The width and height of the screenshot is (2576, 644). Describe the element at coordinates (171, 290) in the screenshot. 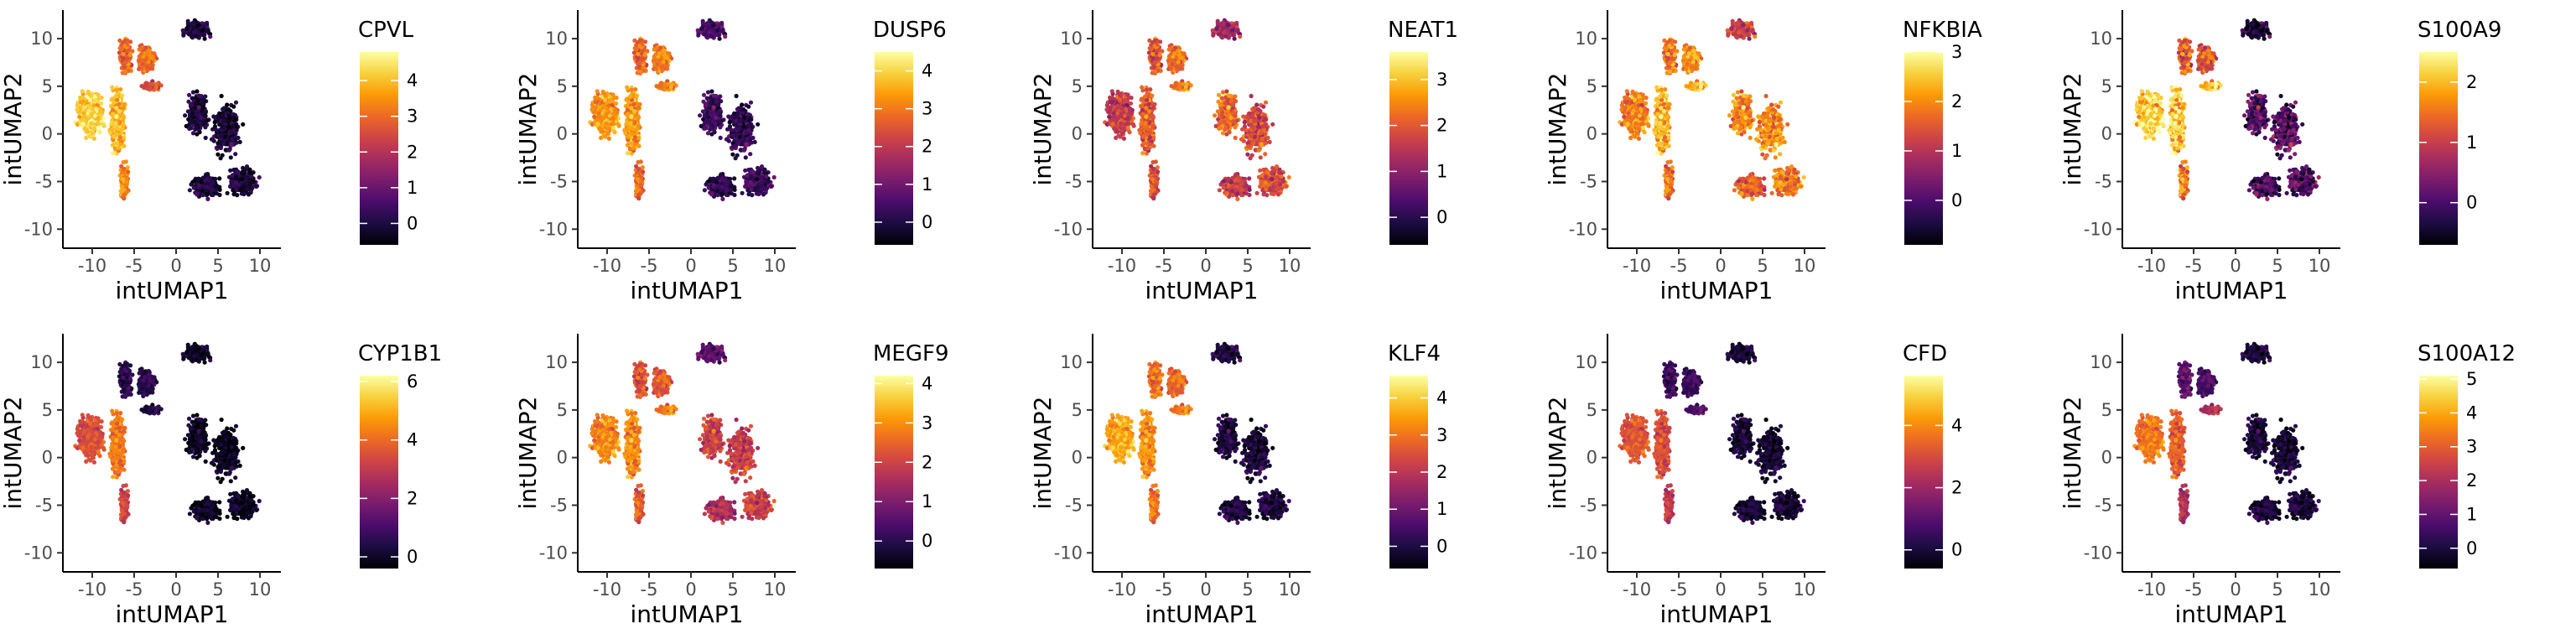

I see `x-axis-title: intUMAP1` at that location.